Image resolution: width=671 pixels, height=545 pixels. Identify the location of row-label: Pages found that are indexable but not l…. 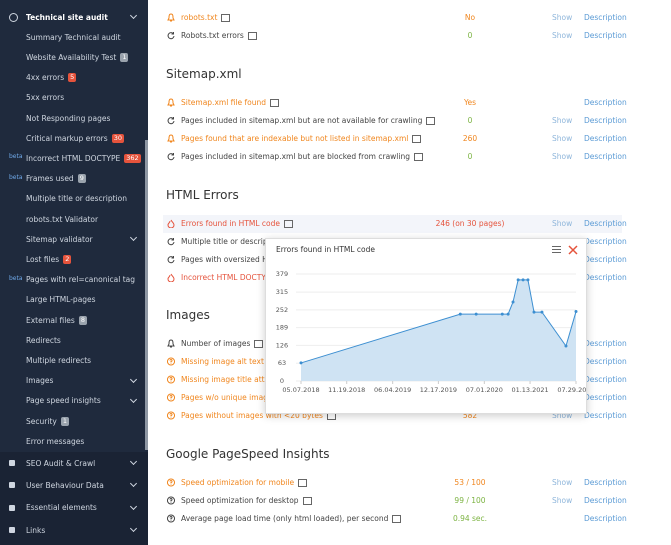
(301, 138).